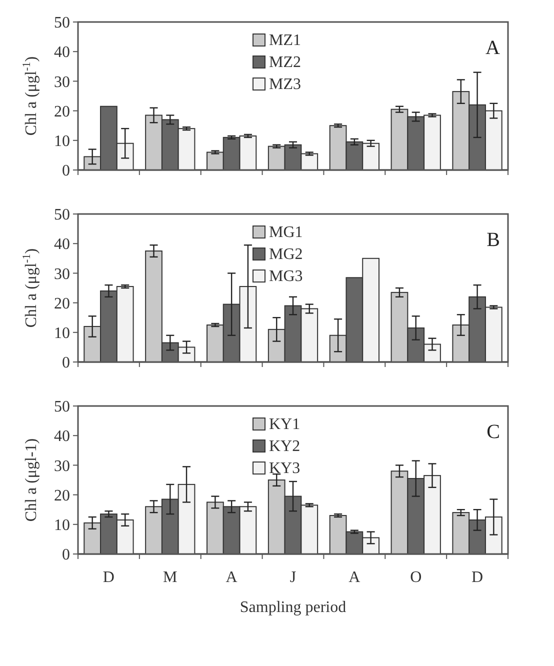  Describe the element at coordinates (293, 607) in the screenshot. I see `x-axis-title: Sampling period` at that location.